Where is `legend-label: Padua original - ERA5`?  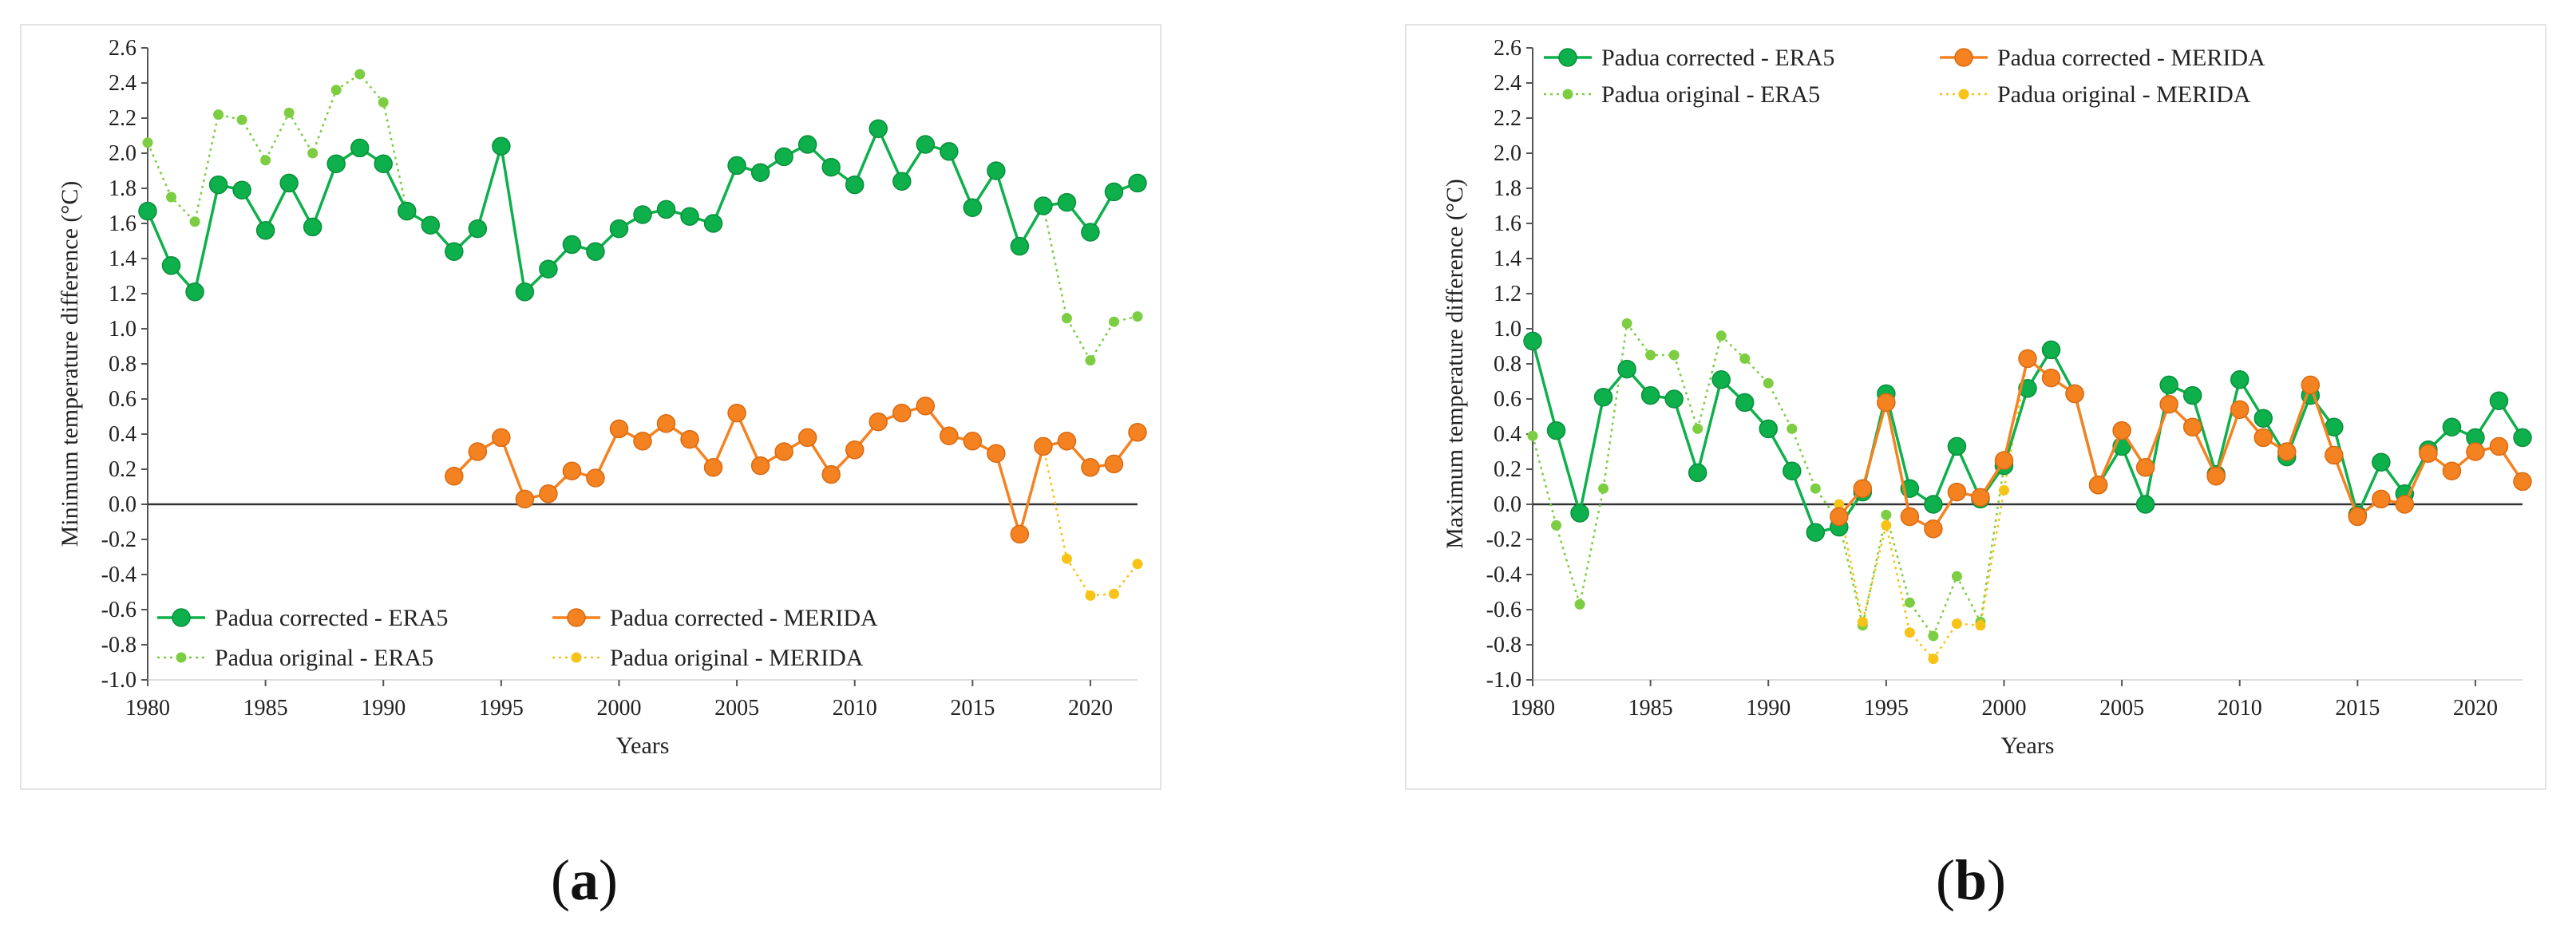 legend-label: Padua original - ERA5 is located at coordinates (324, 658).